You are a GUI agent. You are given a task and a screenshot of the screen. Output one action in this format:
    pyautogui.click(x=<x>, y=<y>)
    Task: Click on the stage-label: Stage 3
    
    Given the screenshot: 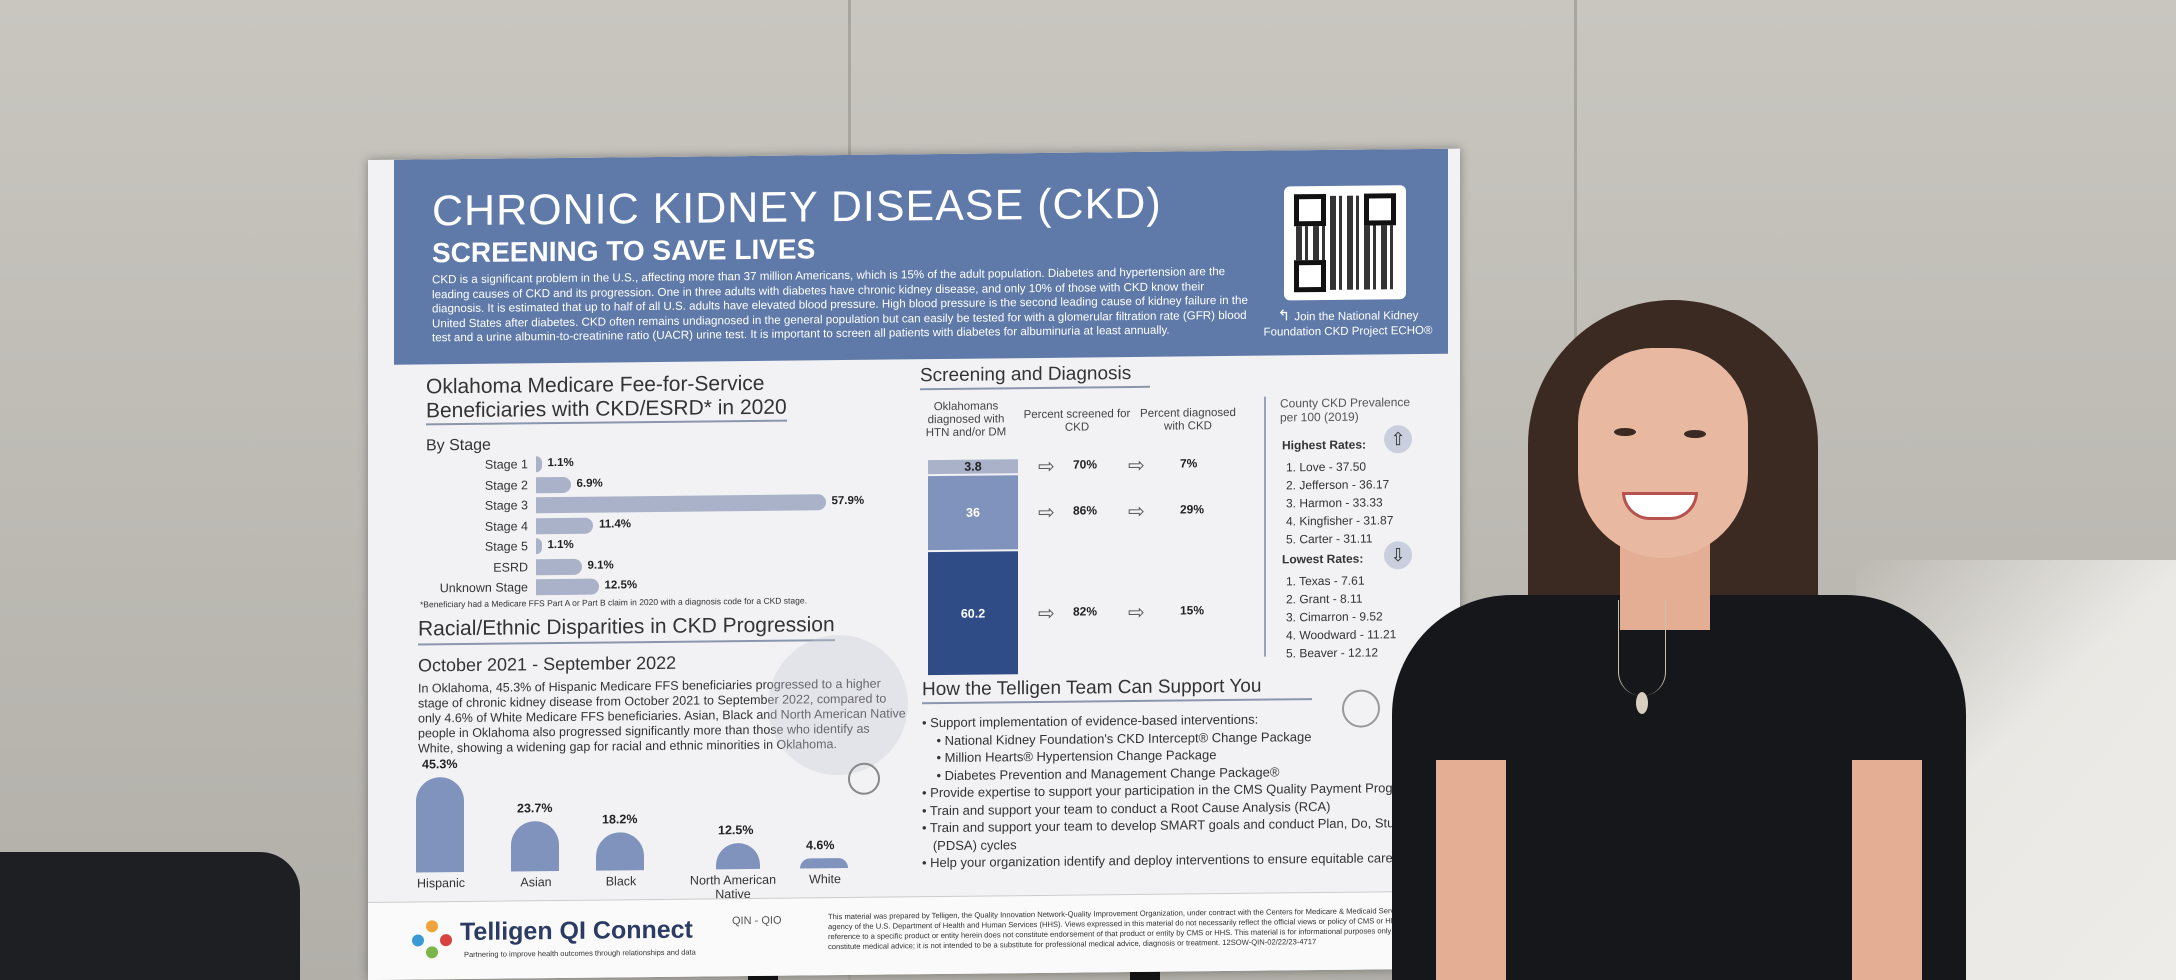 What is the action you would take?
    pyautogui.click(x=506, y=505)
    